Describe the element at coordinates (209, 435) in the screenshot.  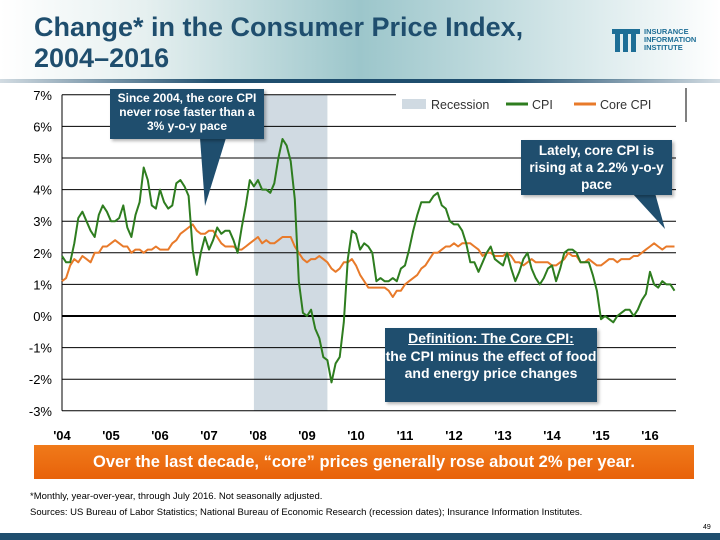
I see `x-tick-label: '07` at that location.